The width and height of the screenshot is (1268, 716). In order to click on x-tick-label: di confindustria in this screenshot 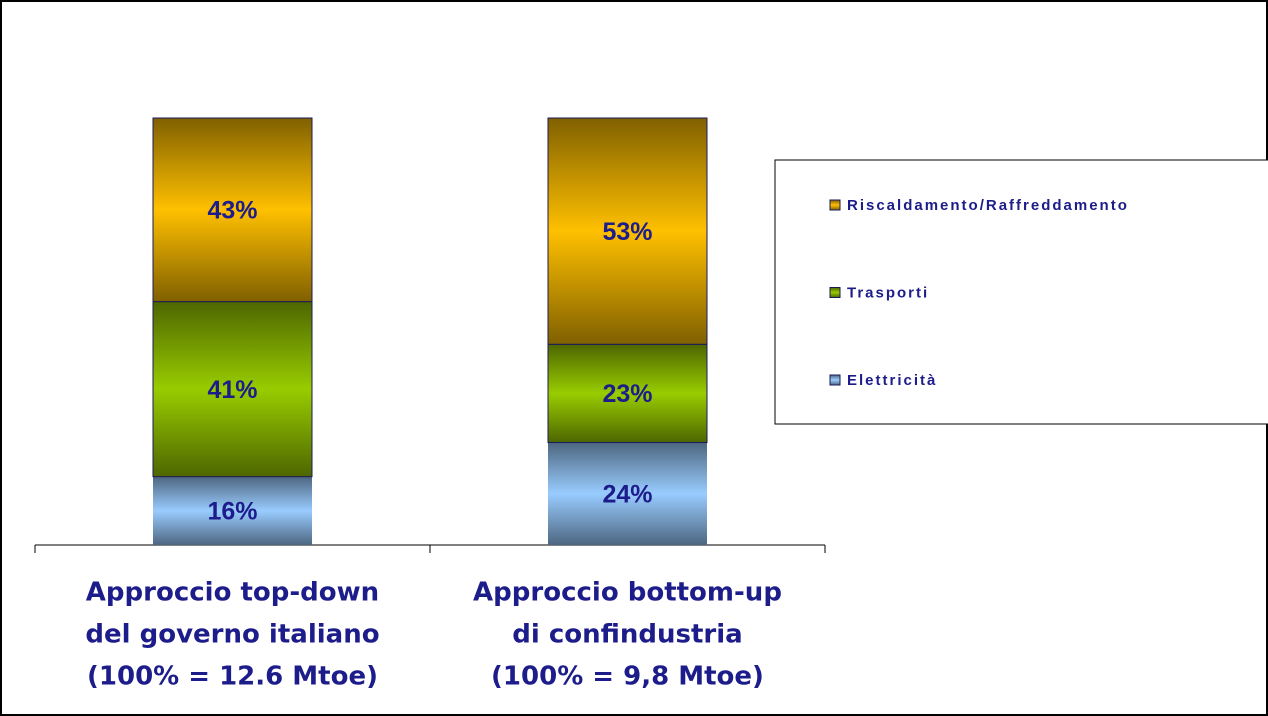, I will do `click(627, 635)`.